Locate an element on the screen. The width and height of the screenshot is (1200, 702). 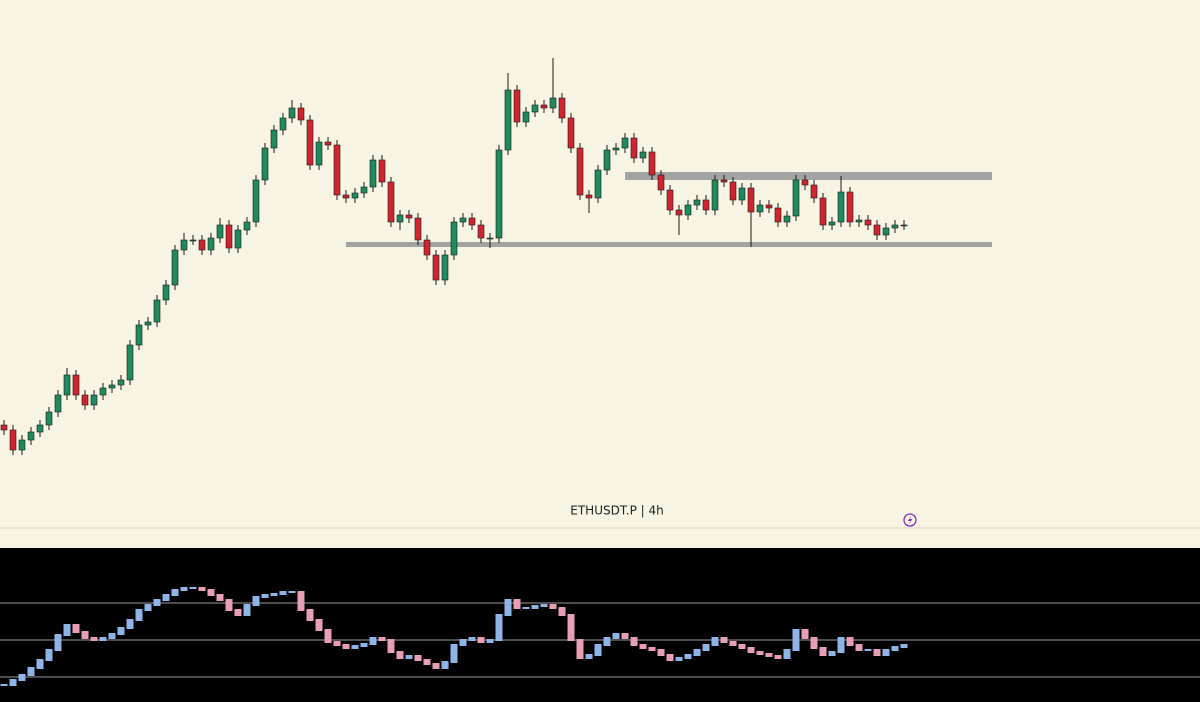
zone is located at coordinates (669, 244).